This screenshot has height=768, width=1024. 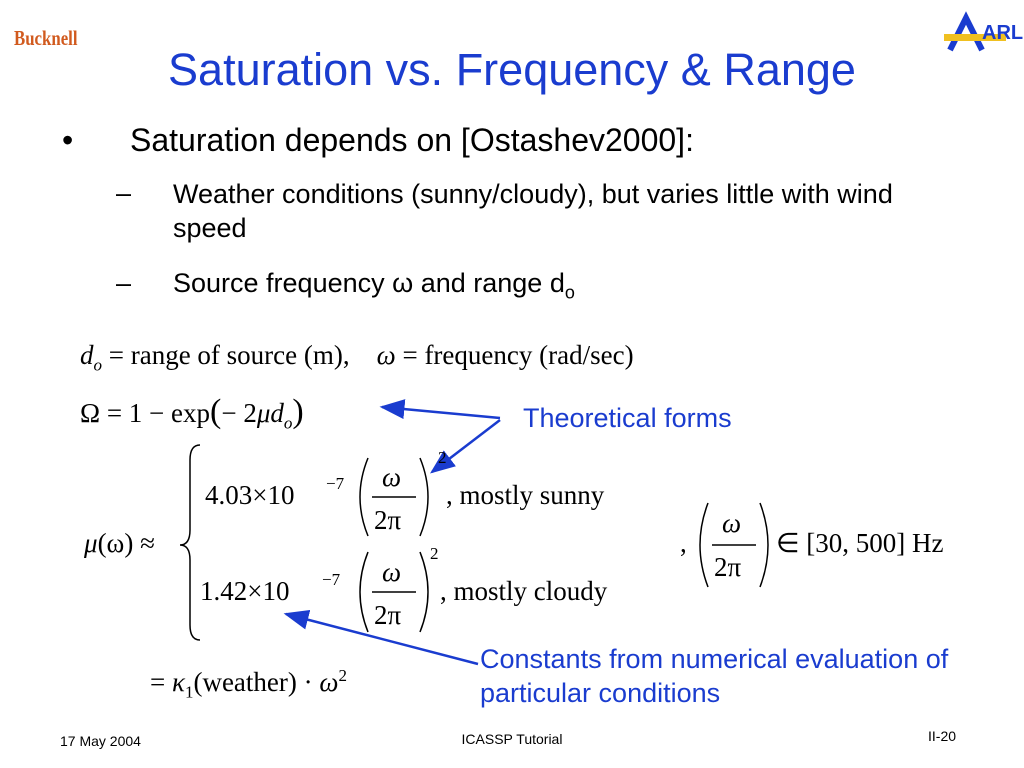 What do you see at coordinates (239, 413) in the screenshot?
I see `math: − 2` at bounding box center [239, 413].